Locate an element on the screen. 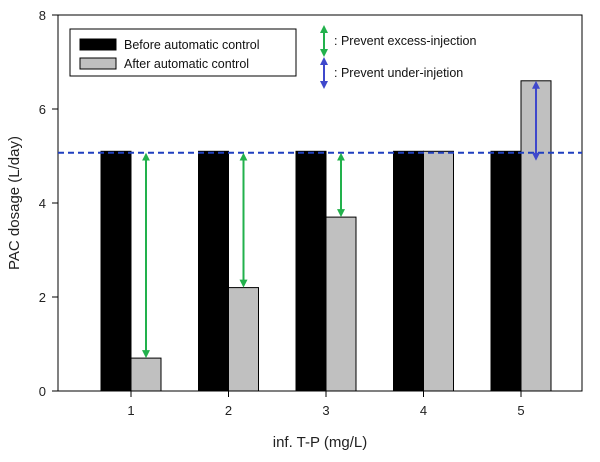 The image size is (600, 462). x-tick-label: 1 is located at coordinates (130, 410).